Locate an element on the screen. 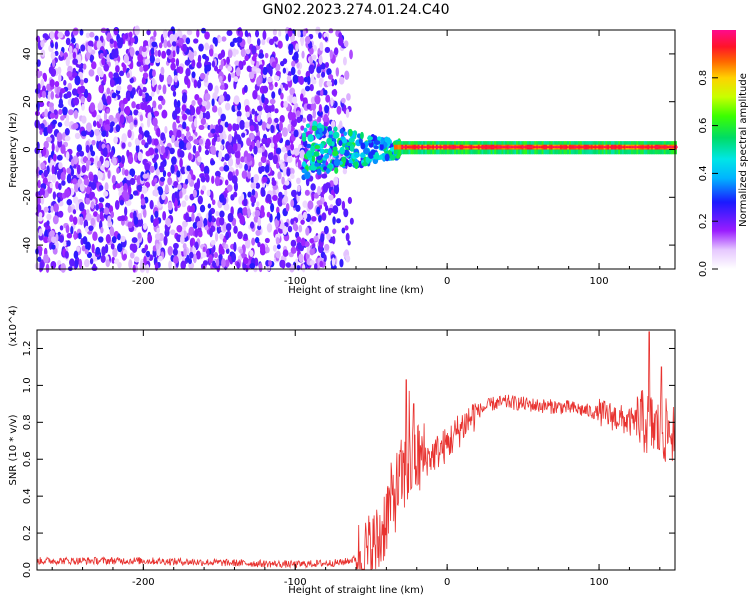  x-tick-label: -100 is located at coordinates (295, 281).